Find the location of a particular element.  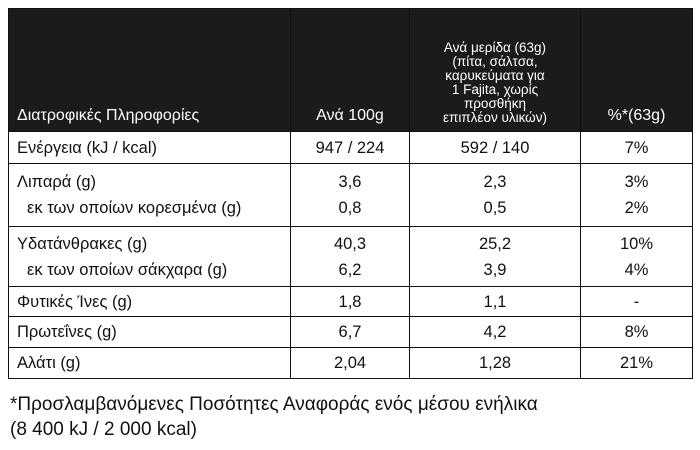

cell-text: 4% is located at coordinates (636, 269).